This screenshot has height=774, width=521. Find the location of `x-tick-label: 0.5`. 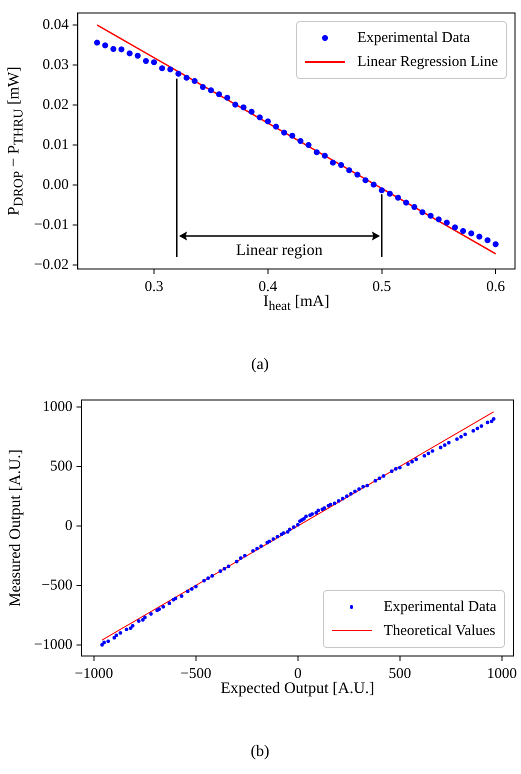

x-tick-label: 0.5 is located at coordinates (382, 286).